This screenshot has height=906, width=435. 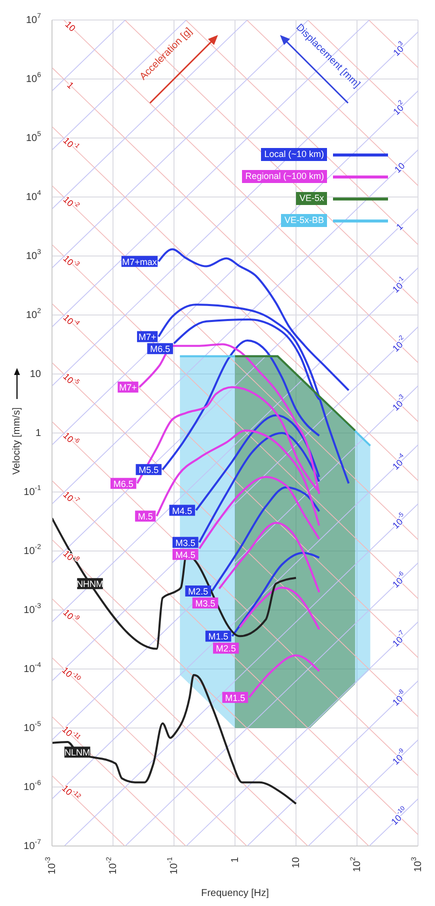 I want to click on y-tick-label: 10$^{7}$, so click(x=34, y=19).